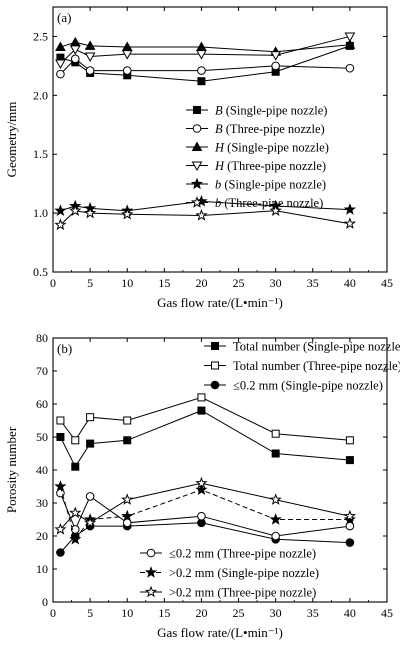 This screenshot has width=400, height=653. Describe the element at coordinates (201, 613) in the screenshot. I see `x-tick-label: 20` at that location.